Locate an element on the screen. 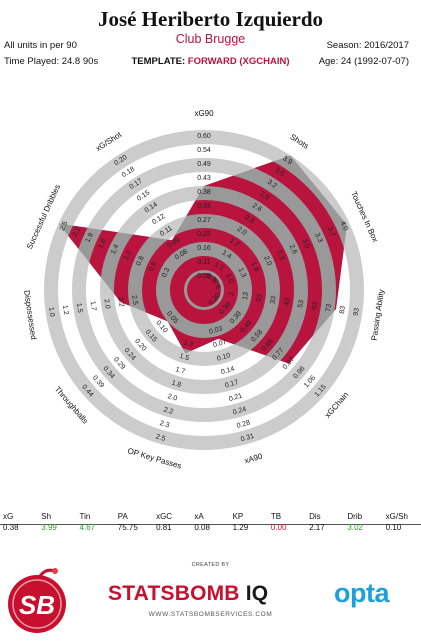  tick-label: 23 is located at coordinates (260, 298).